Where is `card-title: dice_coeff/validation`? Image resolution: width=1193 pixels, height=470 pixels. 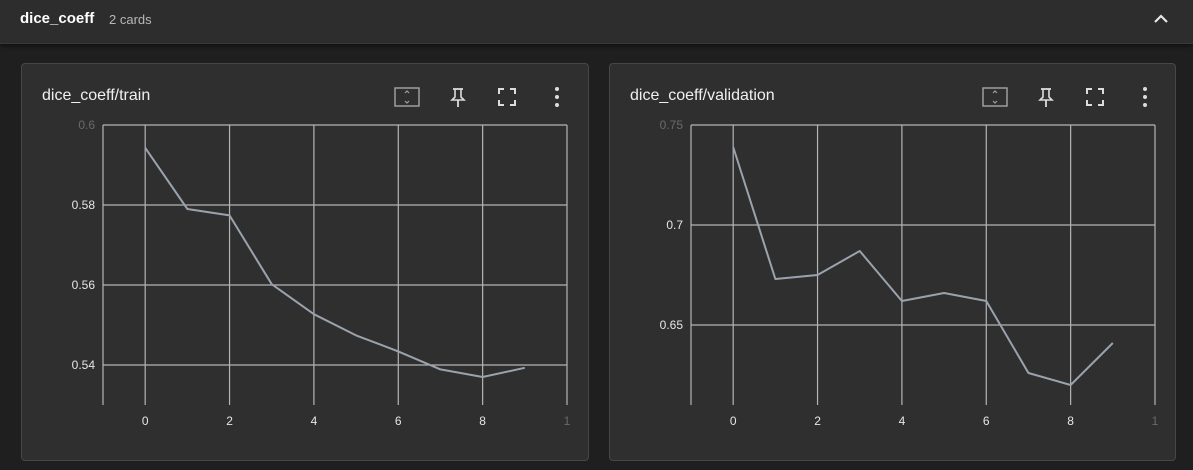
card-title: dice_coeff/validation is located at coordinates (702, 95).